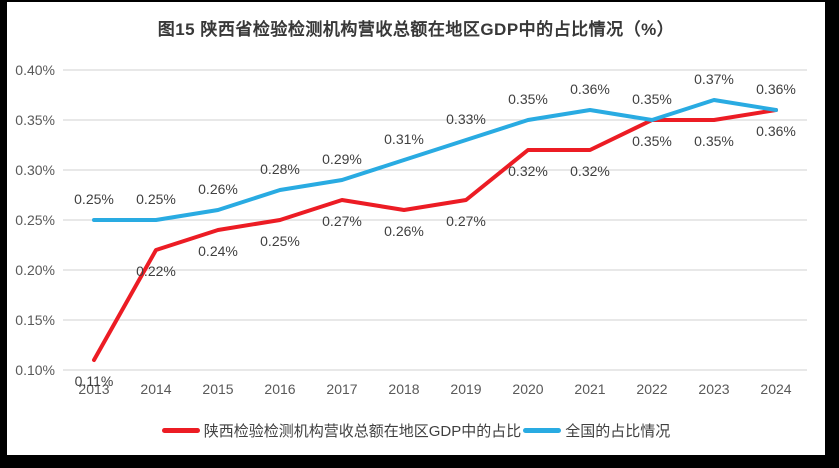 This screenshot has width=839, height=468. What do you see at coordinates (280, 169) in the screenshot?
I see `data-label: 0.28%` at bounding box center [280, 169].